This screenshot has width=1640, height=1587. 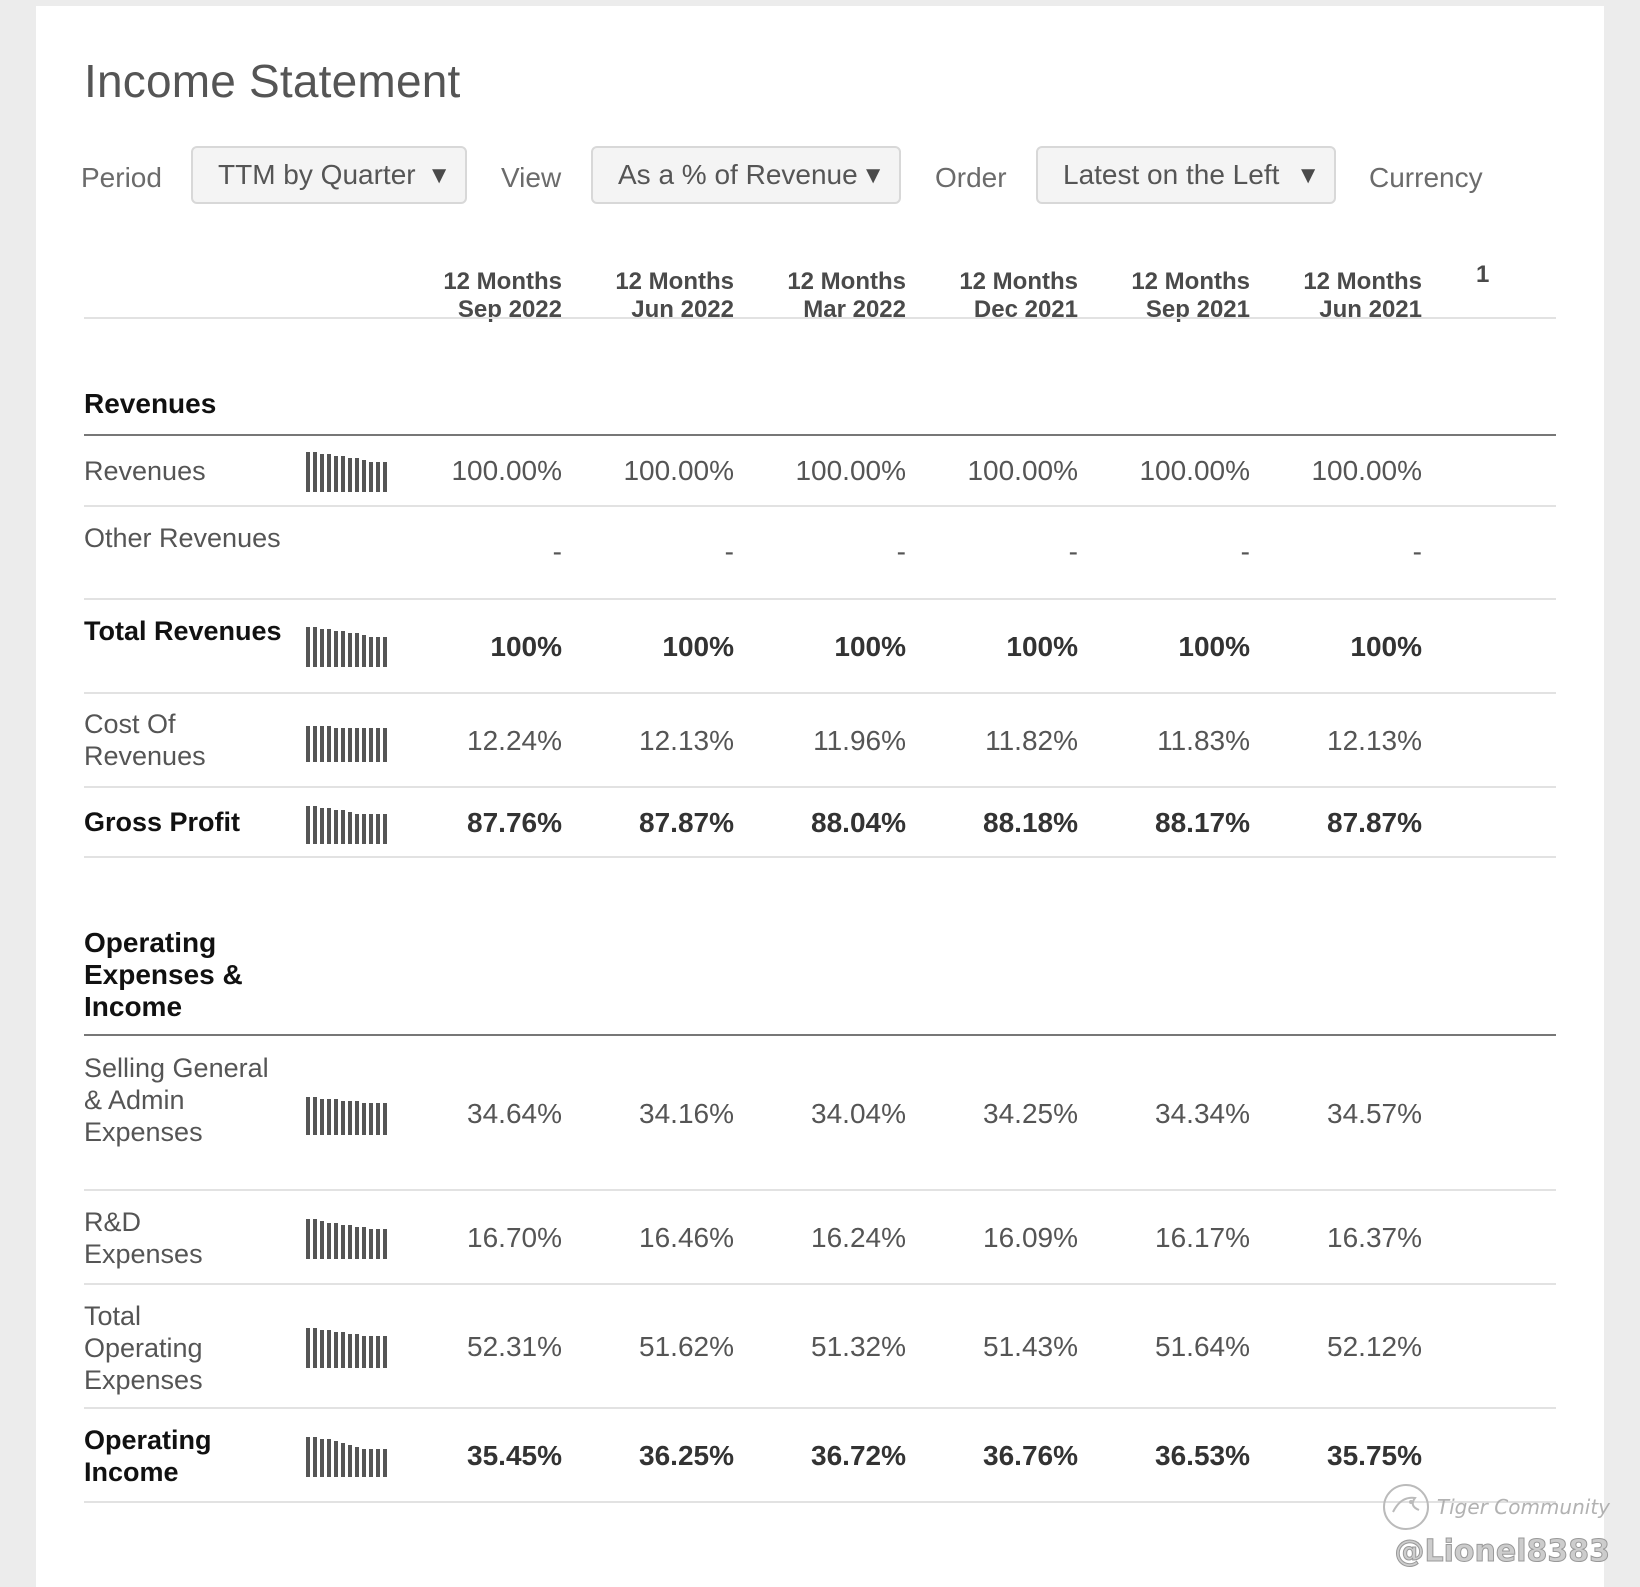 What do you see at coordinates (1025, 309) in the screenshot?
I see `column-header-line2: Dec 2021` at bounding box center [1025, 309].